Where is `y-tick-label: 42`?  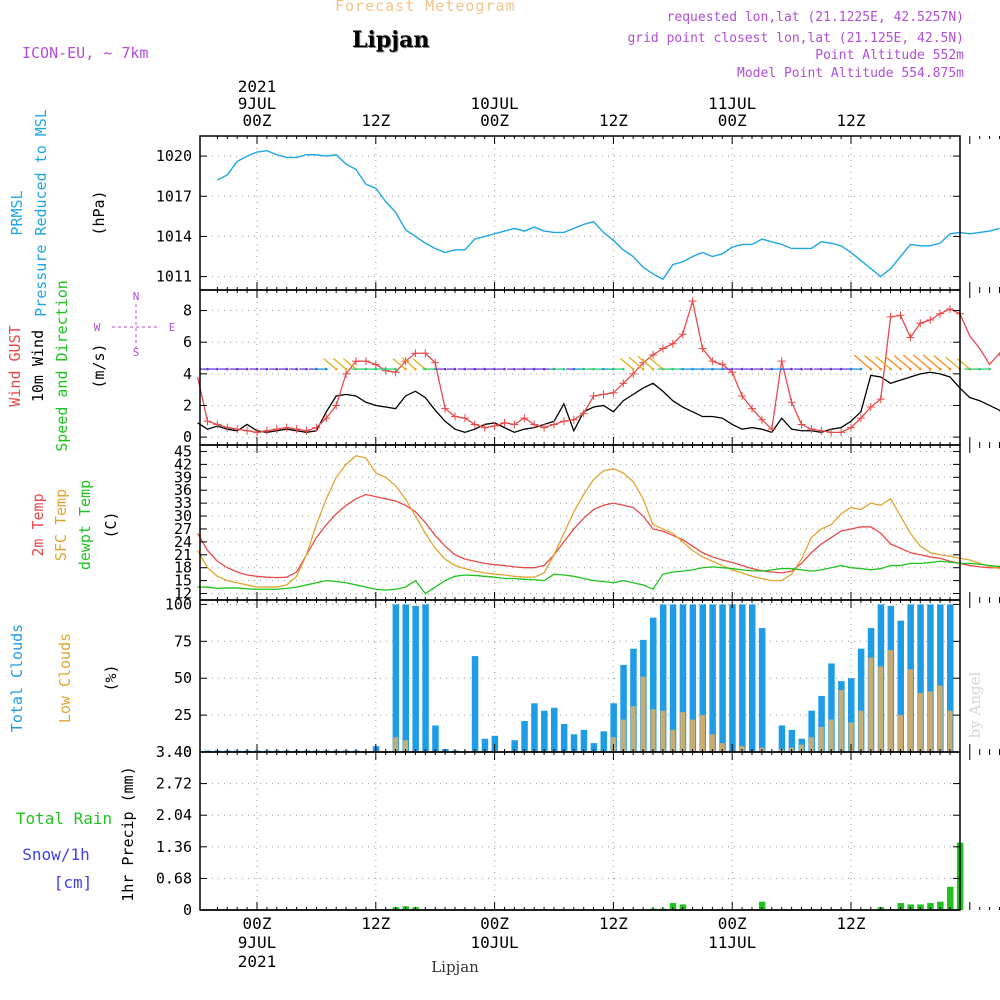
y-tick-label: 42 is located at coordinates (183, 464).